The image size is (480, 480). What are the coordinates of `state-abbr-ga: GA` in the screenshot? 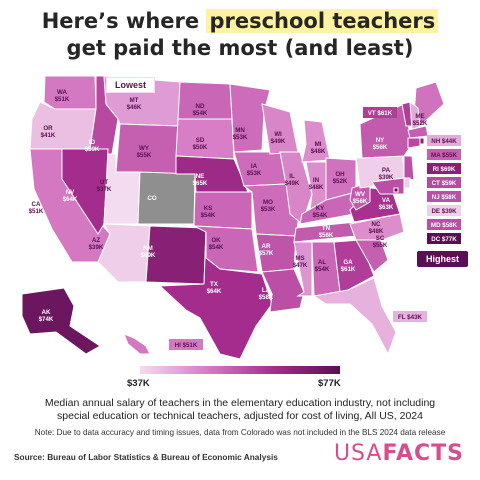 It's located at (348, 262).